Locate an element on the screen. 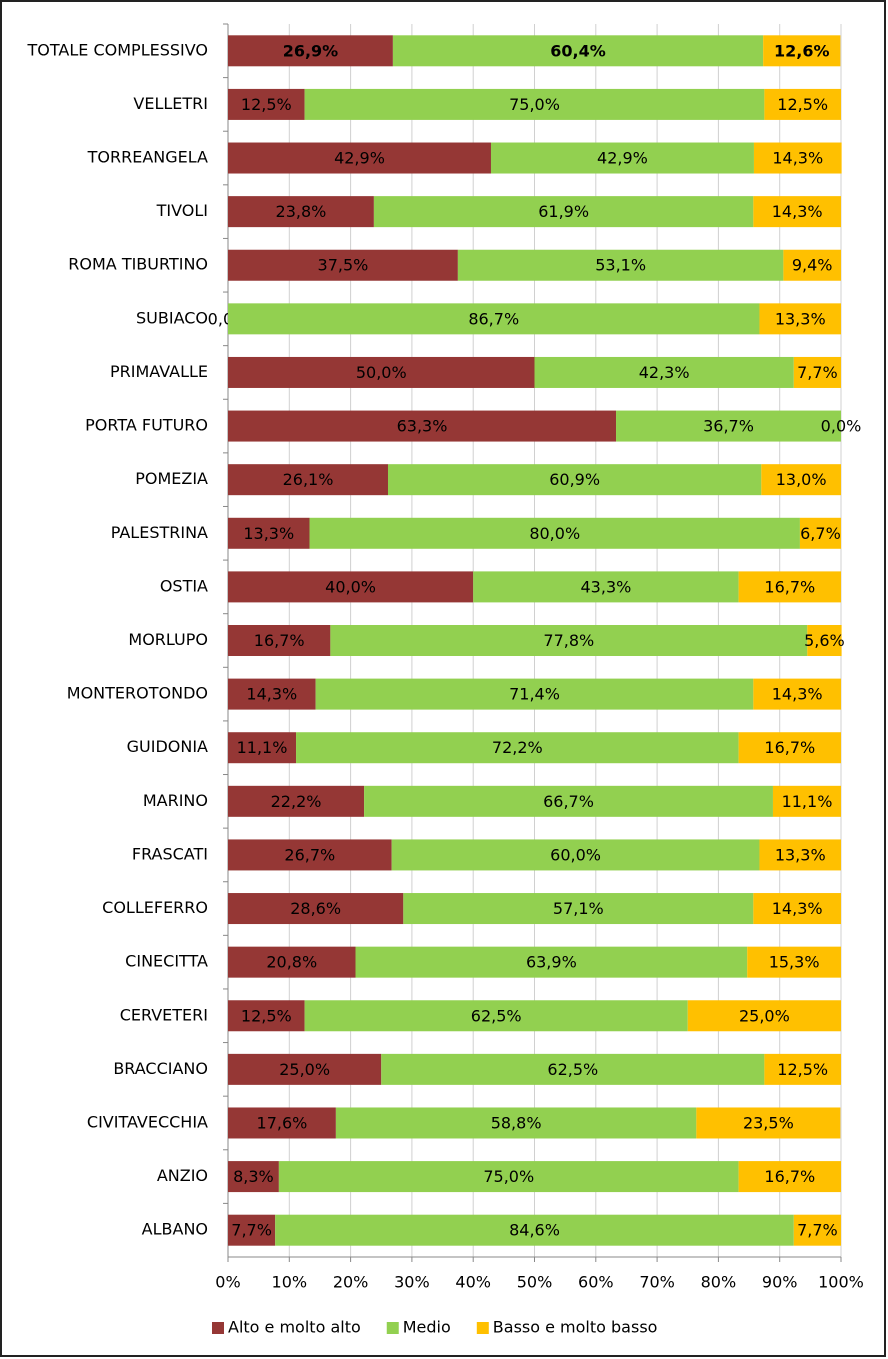  x-tick-label: 50% is located at coordinates (535, 1282).